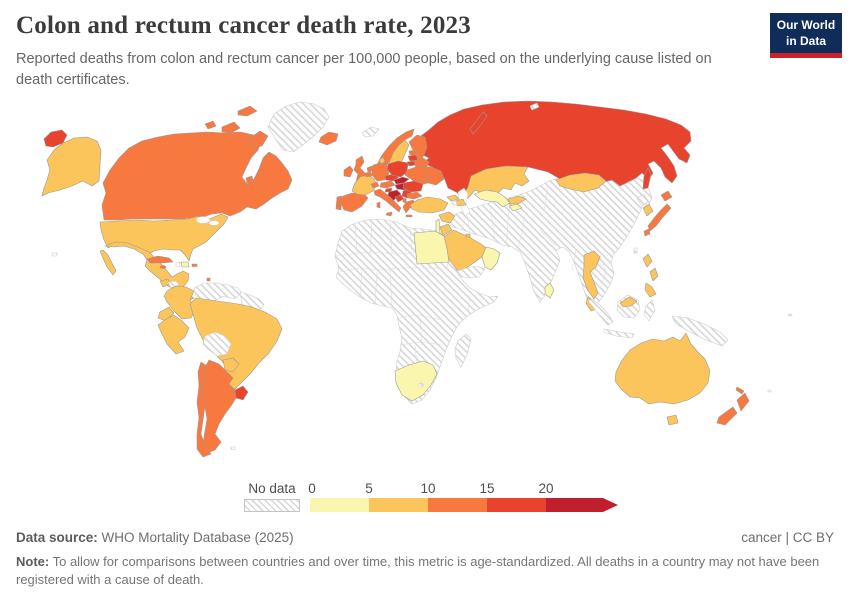 The image size is (850, 602). I want to click on country-cuba, so click(160, 259).